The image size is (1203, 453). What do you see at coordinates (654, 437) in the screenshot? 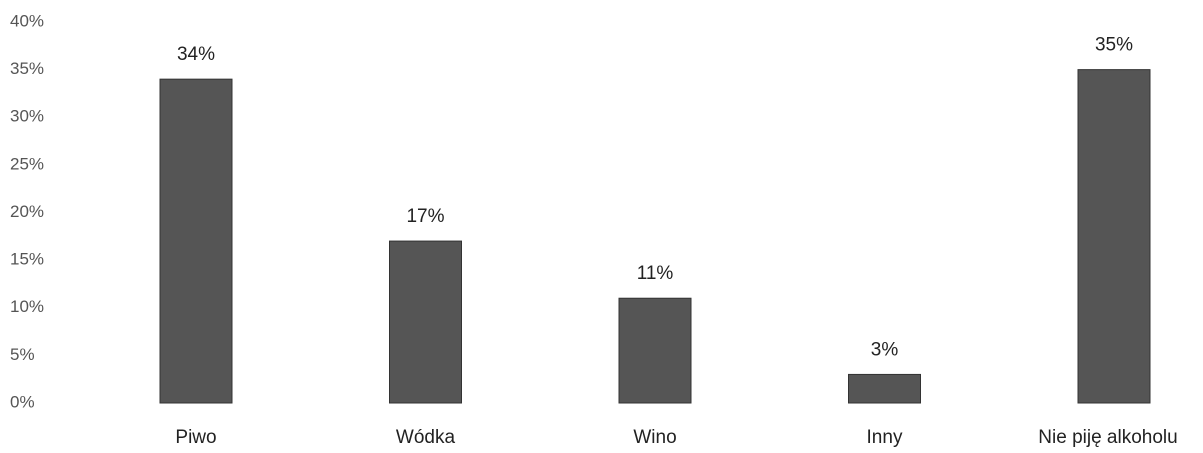
I see `x-tick-label: Wino` at bounding box center [654, 437].